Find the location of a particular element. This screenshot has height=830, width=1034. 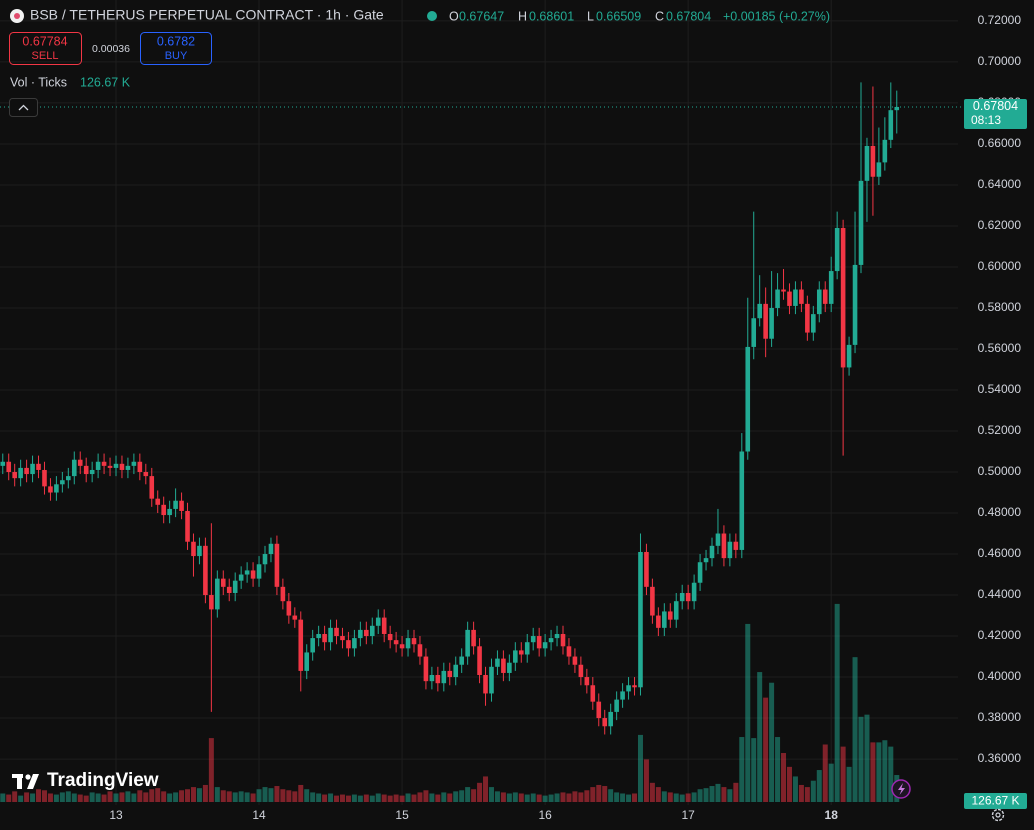

sell-price: 0.67784 is located at coordinates (44, 41).